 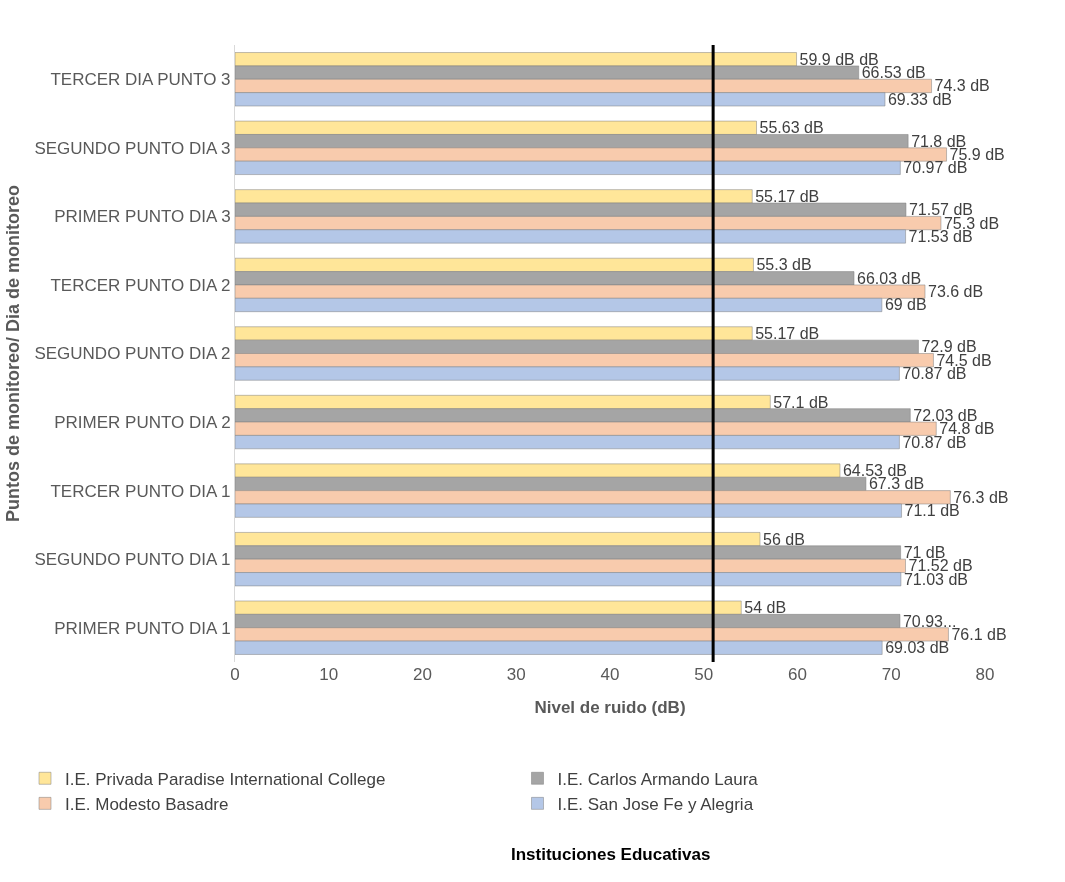 What do you see at coordinates (611, 854) in the screenshot?
I see `legend-title: Instituciones Educativas` at bounding box center [611, 854].